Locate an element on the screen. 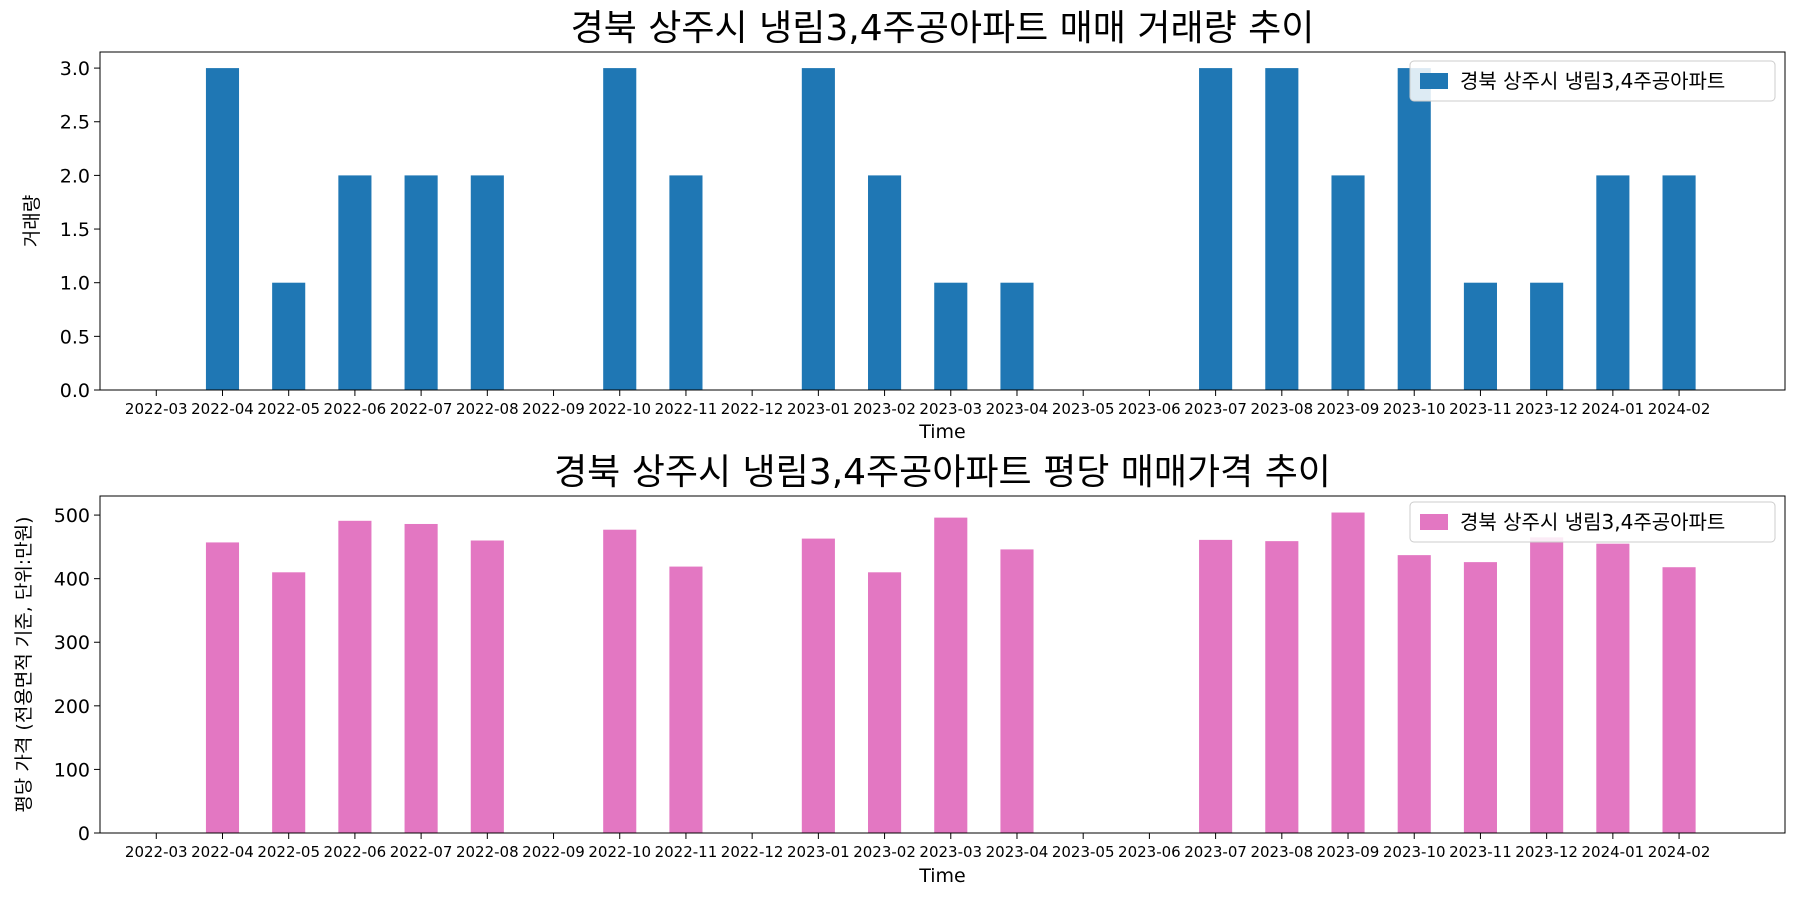  y-tick-label: 0 is located at coordinates (84, 834).